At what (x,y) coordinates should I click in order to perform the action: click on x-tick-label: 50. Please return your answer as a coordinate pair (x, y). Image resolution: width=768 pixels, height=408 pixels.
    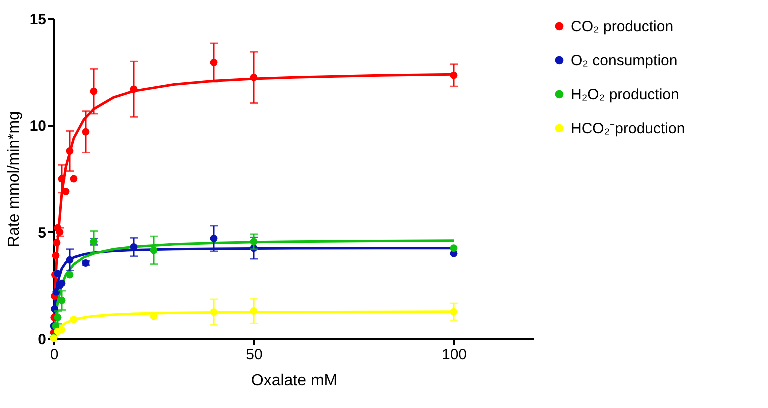
    Looking at the image, I should click on (254, 355).